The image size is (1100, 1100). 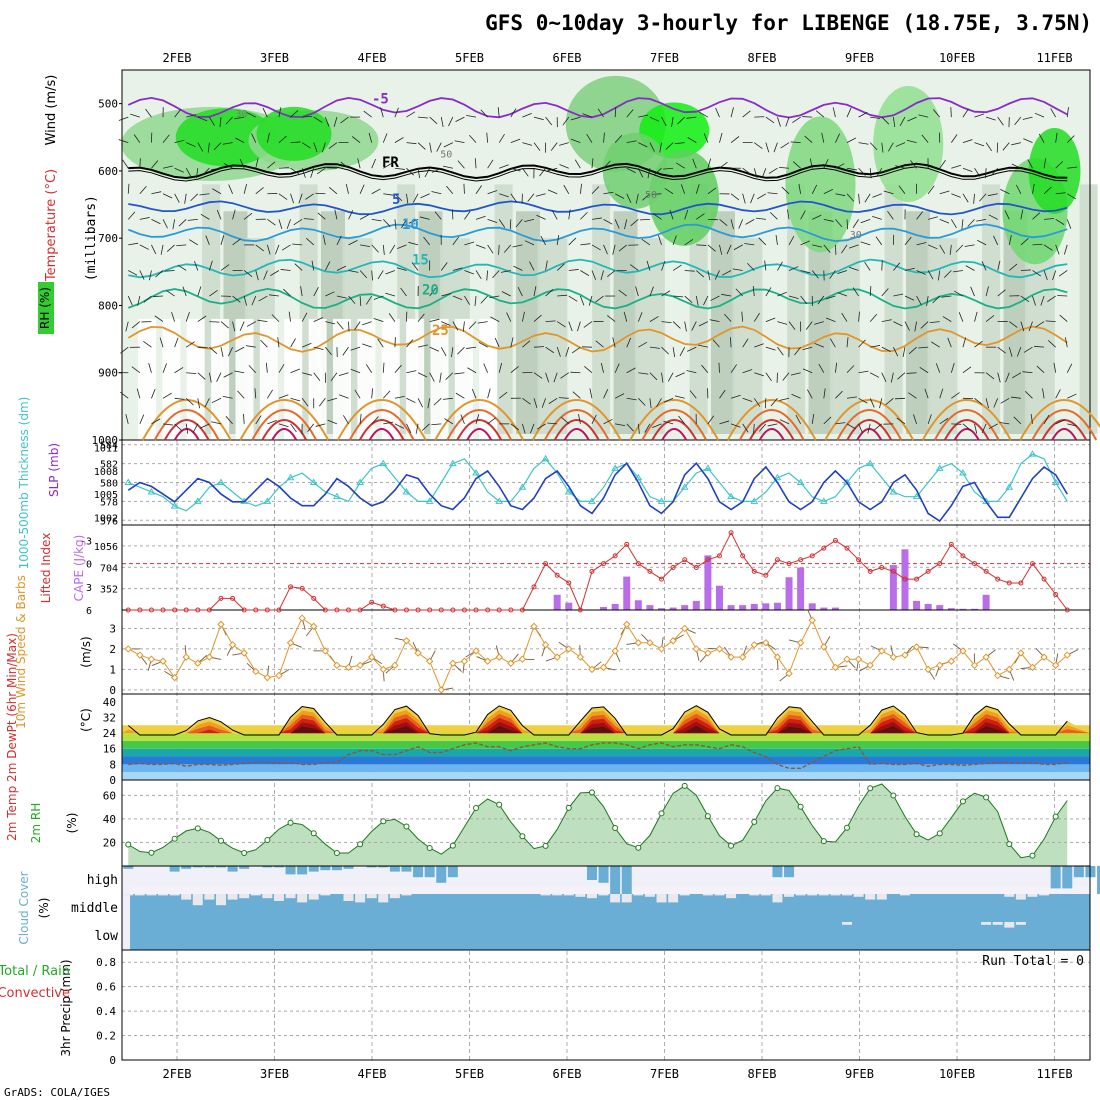 I want to click on rh2m-point, so click(x=823, y=841).